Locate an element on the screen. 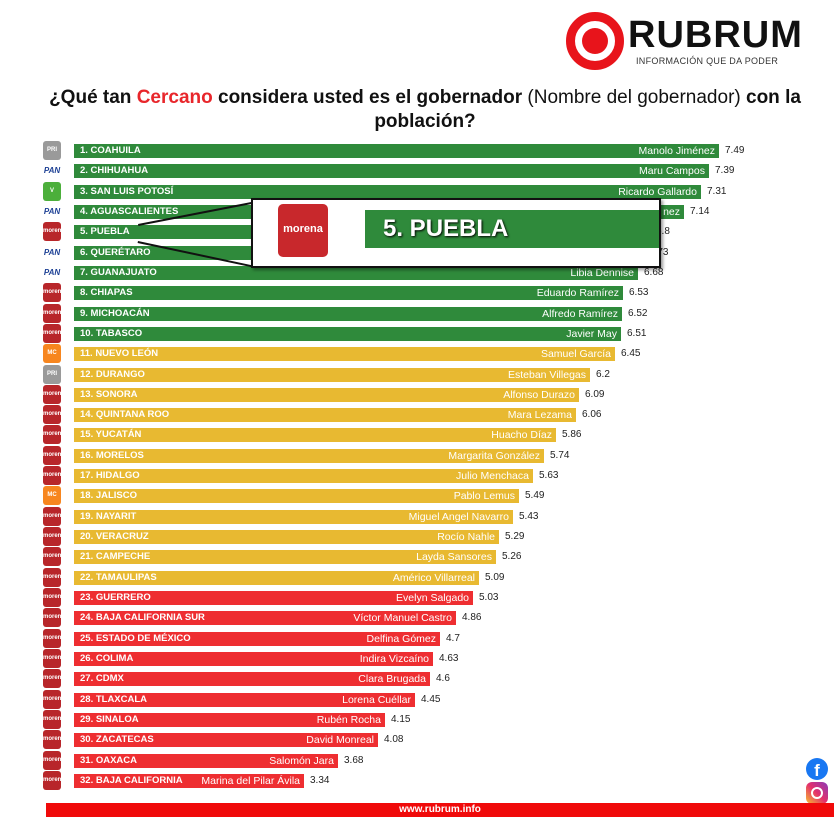 Image resolution: width=840 pixels, height=827 pixels. bar: 9. MICHOACÁN Alfredo Ramírez is located at coordinates (348, 313).